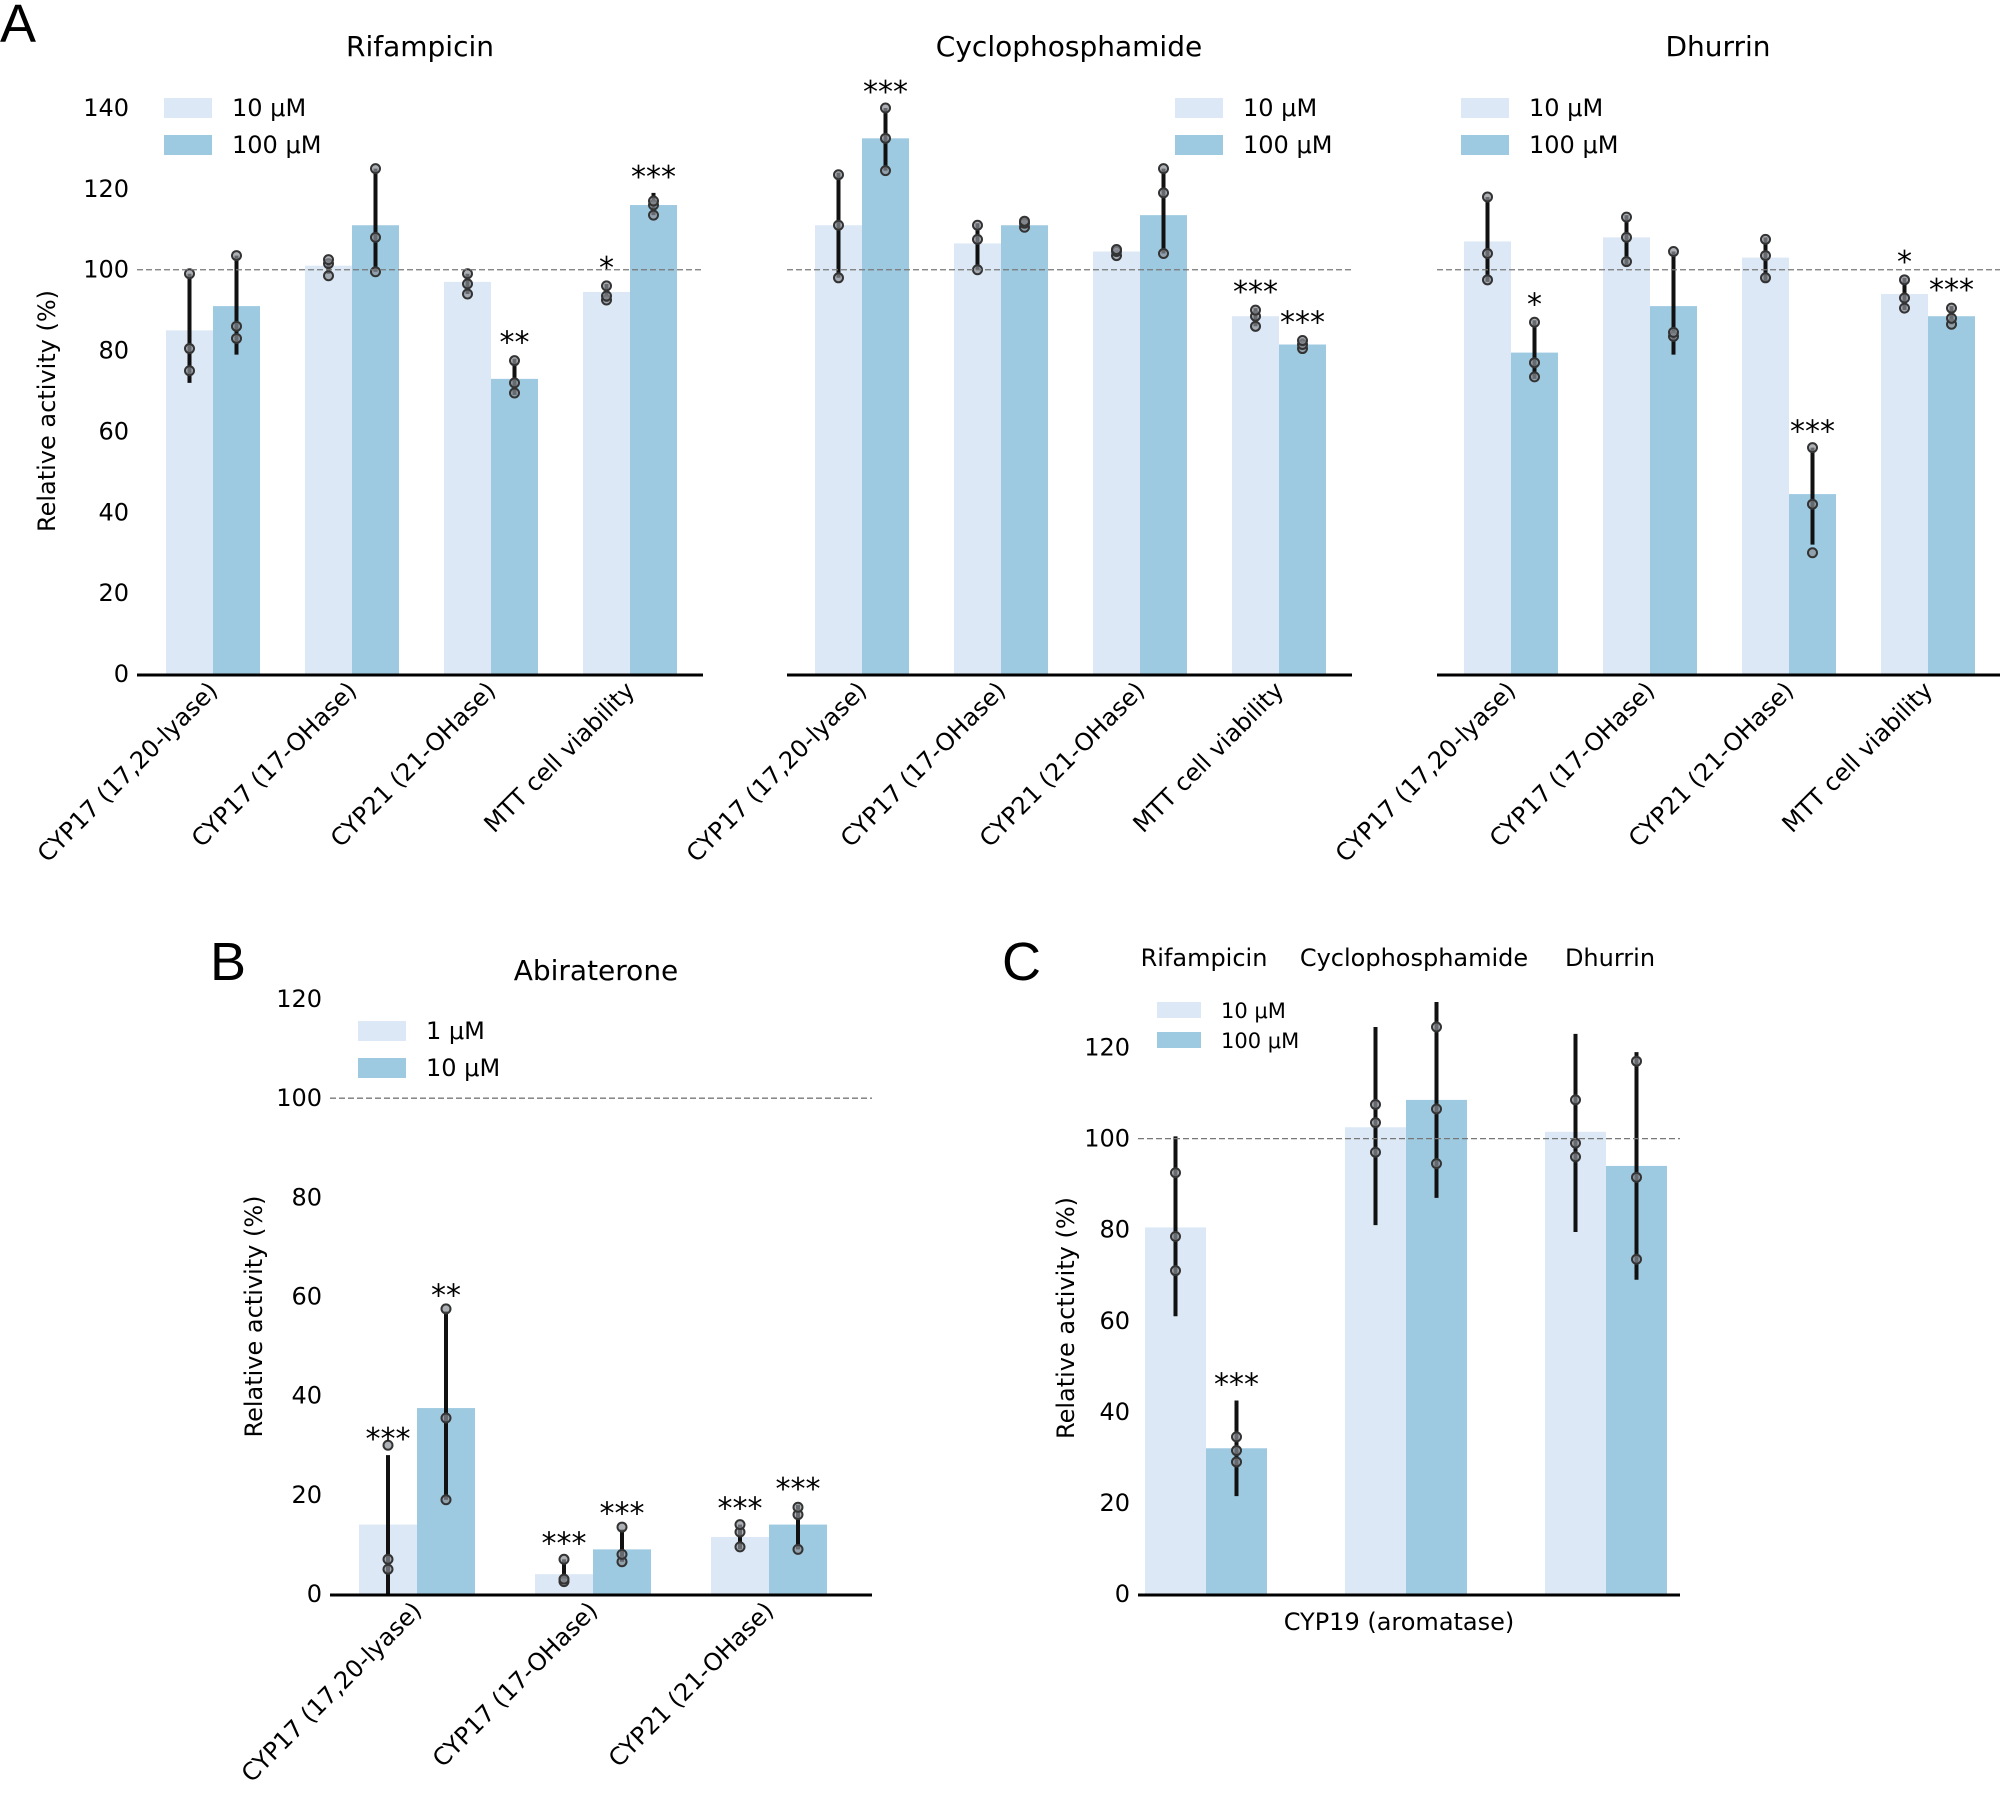 The height and width of the screenshot is (1794, 2000). What do you see at coordinates (1610, 958) in the screenshot?
I see `group-title: Dhurrin` at bounding box center [1610, 958].